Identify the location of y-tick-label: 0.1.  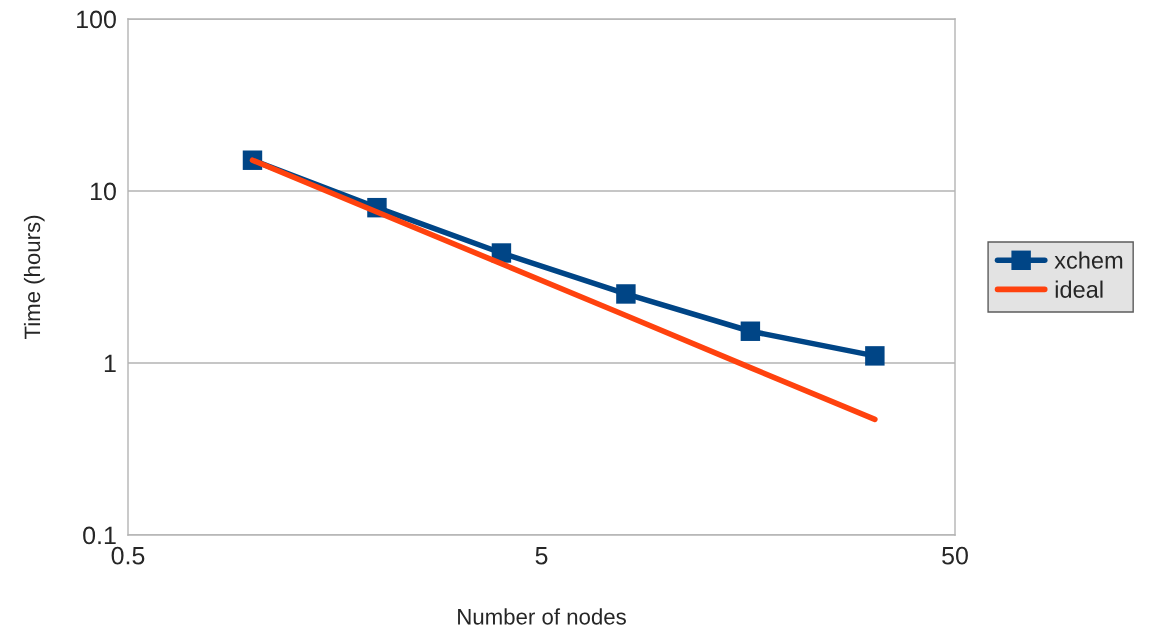
(99, 535).